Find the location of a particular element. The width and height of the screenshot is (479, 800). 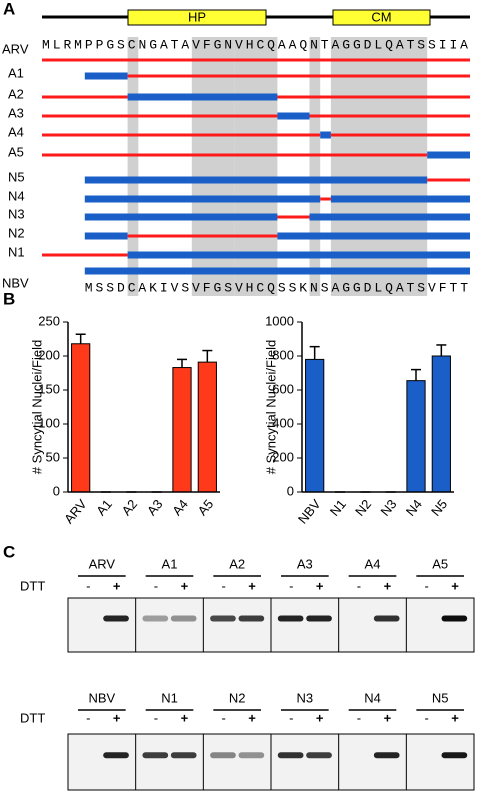

row-label: ARV is located at coordinates (15, 48).